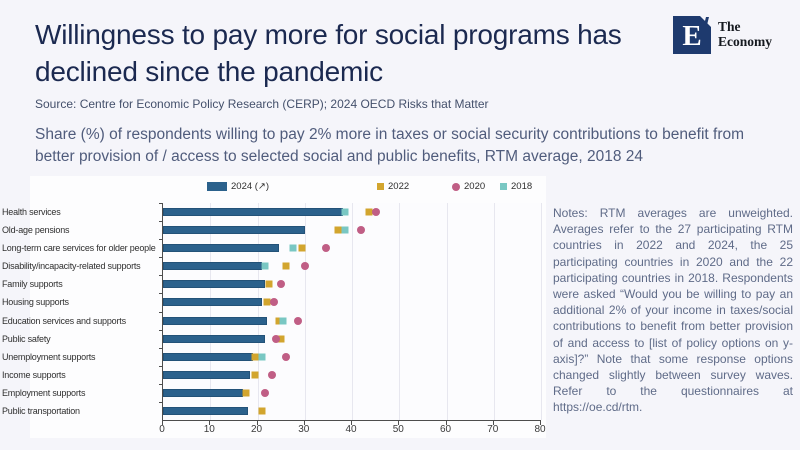  Describe the element at coordinates (456, 186) in the screenshot. I see `legend-circle-swatch` at that location.